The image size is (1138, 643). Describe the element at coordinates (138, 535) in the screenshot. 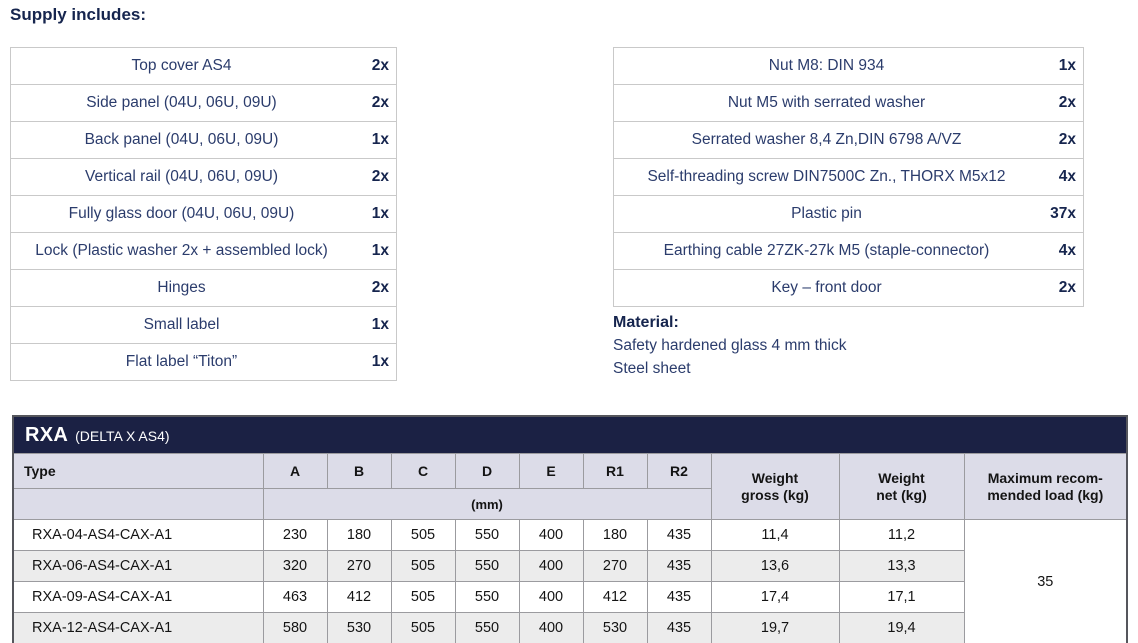

I see `cell-type: RXA-04-AS4-CAX-A1` at that location.